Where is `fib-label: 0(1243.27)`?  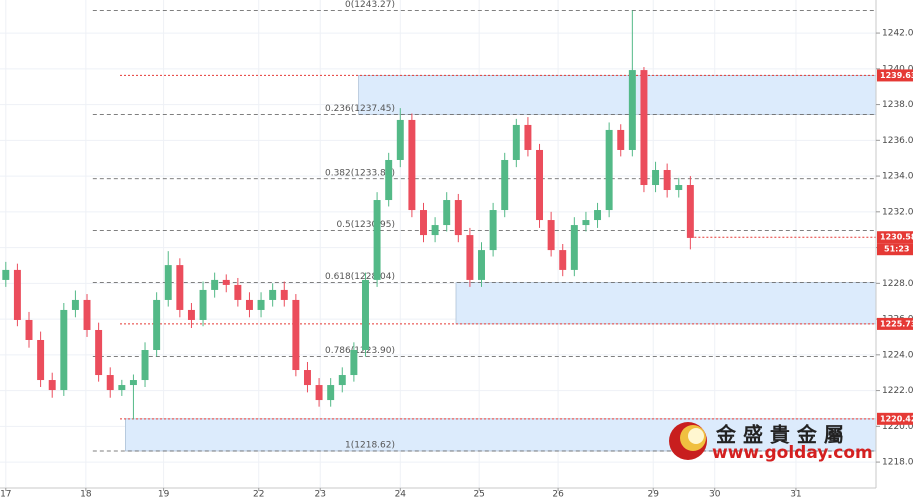 fib-label: 0(1243.27) is located at coordinates (370, 5).